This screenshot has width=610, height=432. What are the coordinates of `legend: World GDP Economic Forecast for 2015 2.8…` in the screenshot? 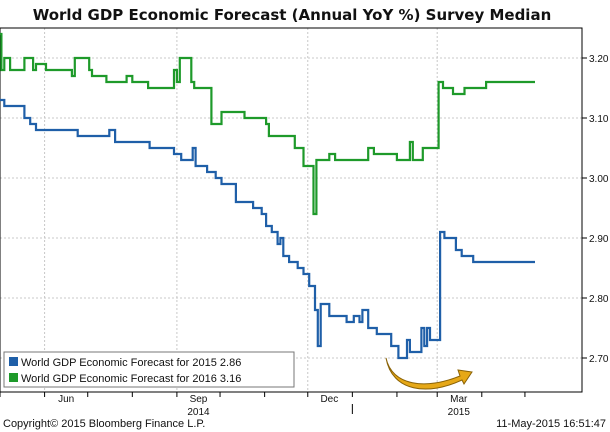 It's located at (149, 369).